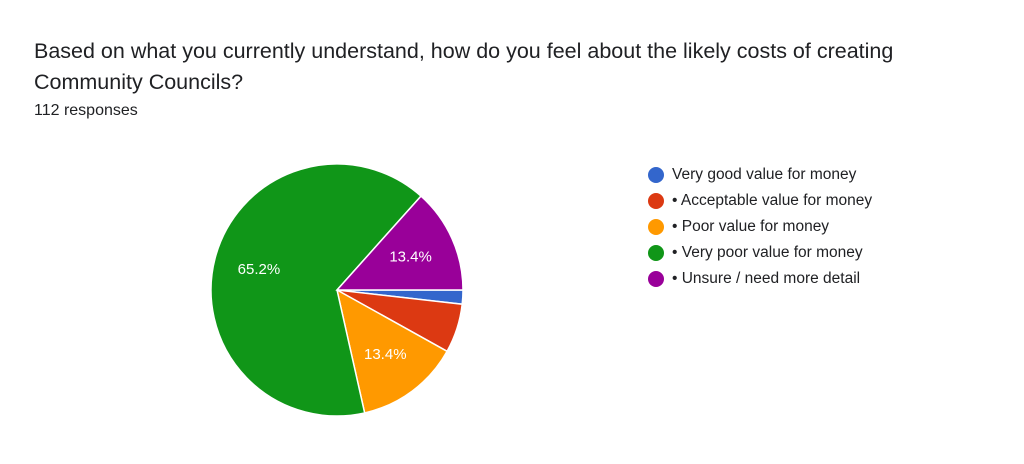  I want to click on legend-item-4: • Very poor value for money, so click(760, 253).